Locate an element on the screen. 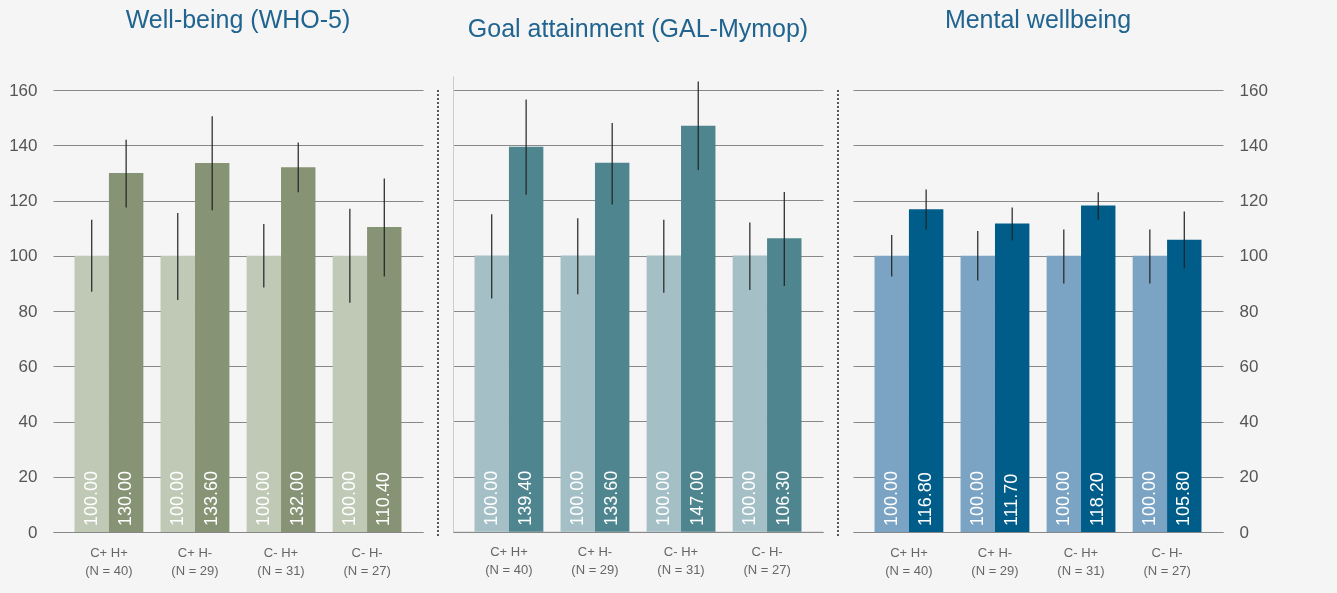  chart-title: Well-being (WHO-5) is located at coordinates (238, 19).